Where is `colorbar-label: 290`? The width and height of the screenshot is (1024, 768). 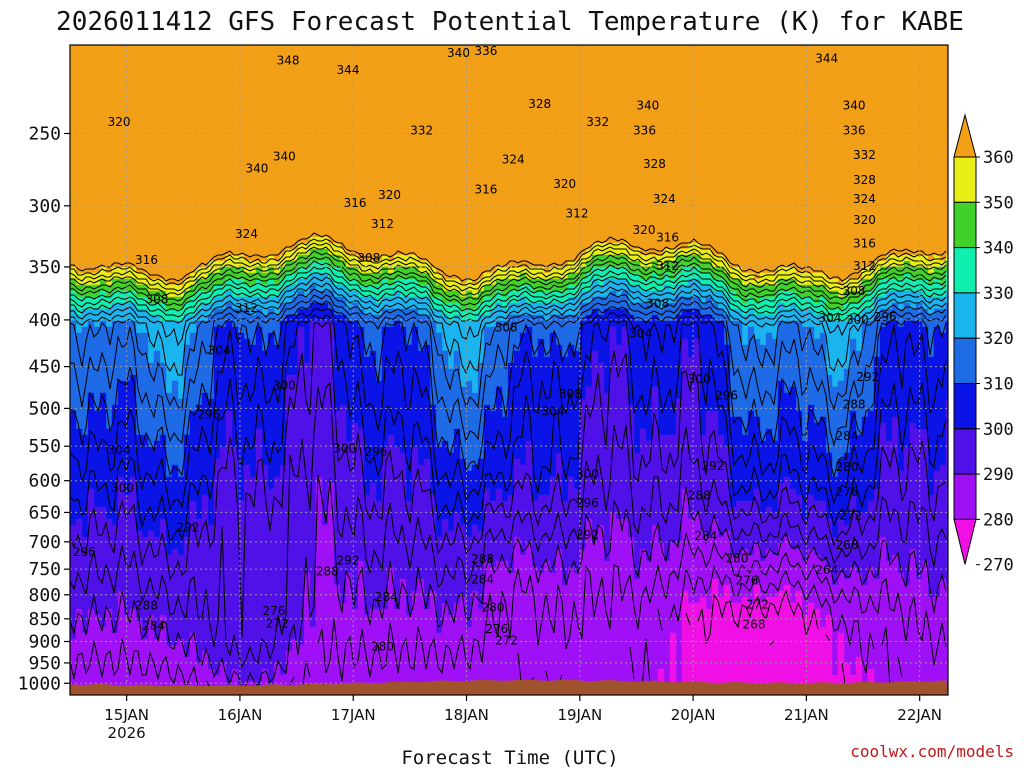 colorbar-label: 290 is located at coordinates (998, 475).